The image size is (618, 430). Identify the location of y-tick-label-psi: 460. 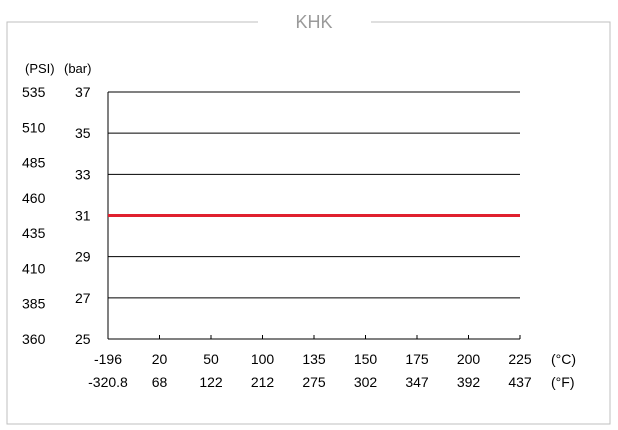
(34, 198).